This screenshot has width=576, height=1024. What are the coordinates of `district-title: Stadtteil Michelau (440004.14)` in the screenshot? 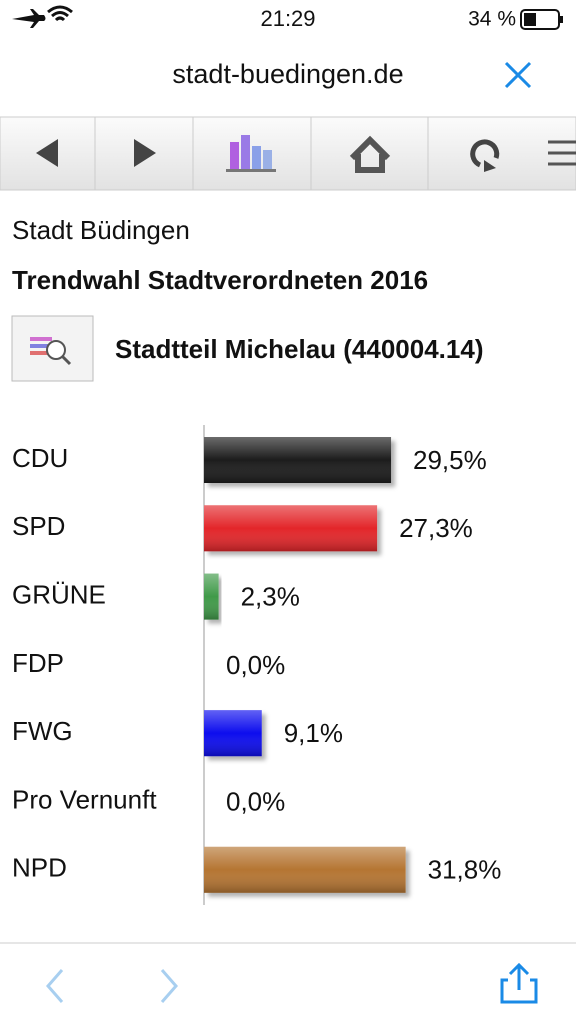 It's located at (299, 349).